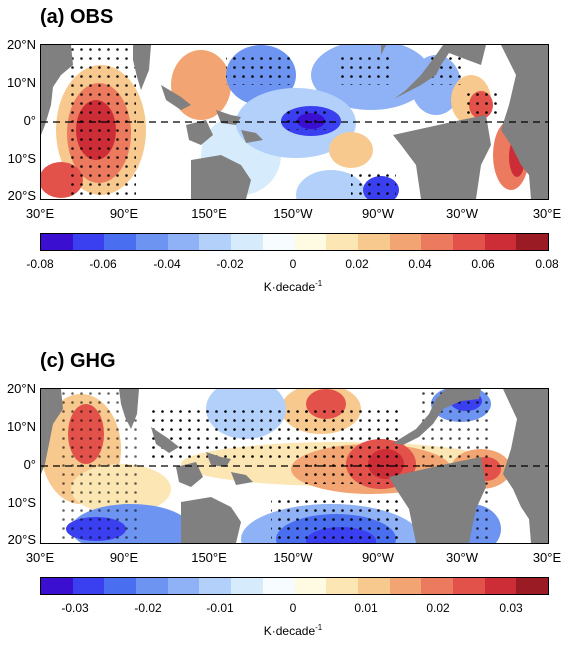 Image resolution: width=571 pixels, height=646 pixels. Describe the element at coordinates (77, 17) in the screenshot. I see `panel-a-title: (a) OBS` at that location.